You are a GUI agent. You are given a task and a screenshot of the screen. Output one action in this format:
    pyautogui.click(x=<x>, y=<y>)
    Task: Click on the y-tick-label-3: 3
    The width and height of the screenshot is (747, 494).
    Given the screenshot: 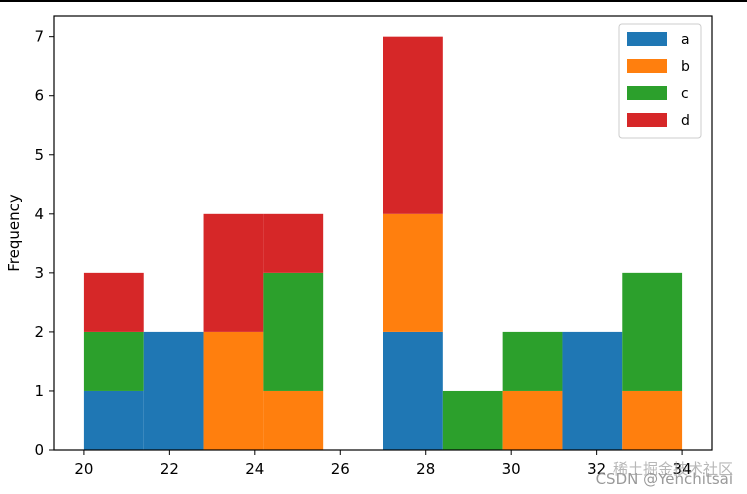 What is the action you would take?
    pyautogui.click(x=39, y=273)
    